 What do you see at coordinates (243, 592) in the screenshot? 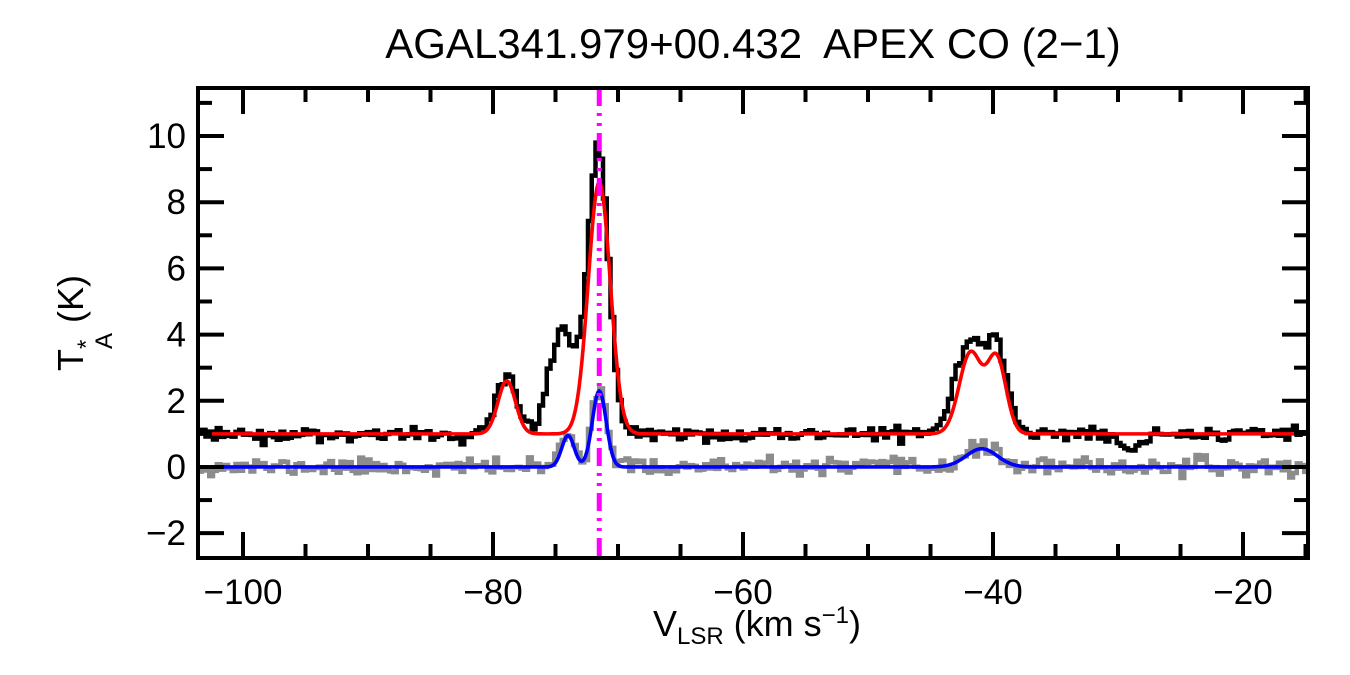
I see `x-tick-label: −100` at bounding box center [243, 592].